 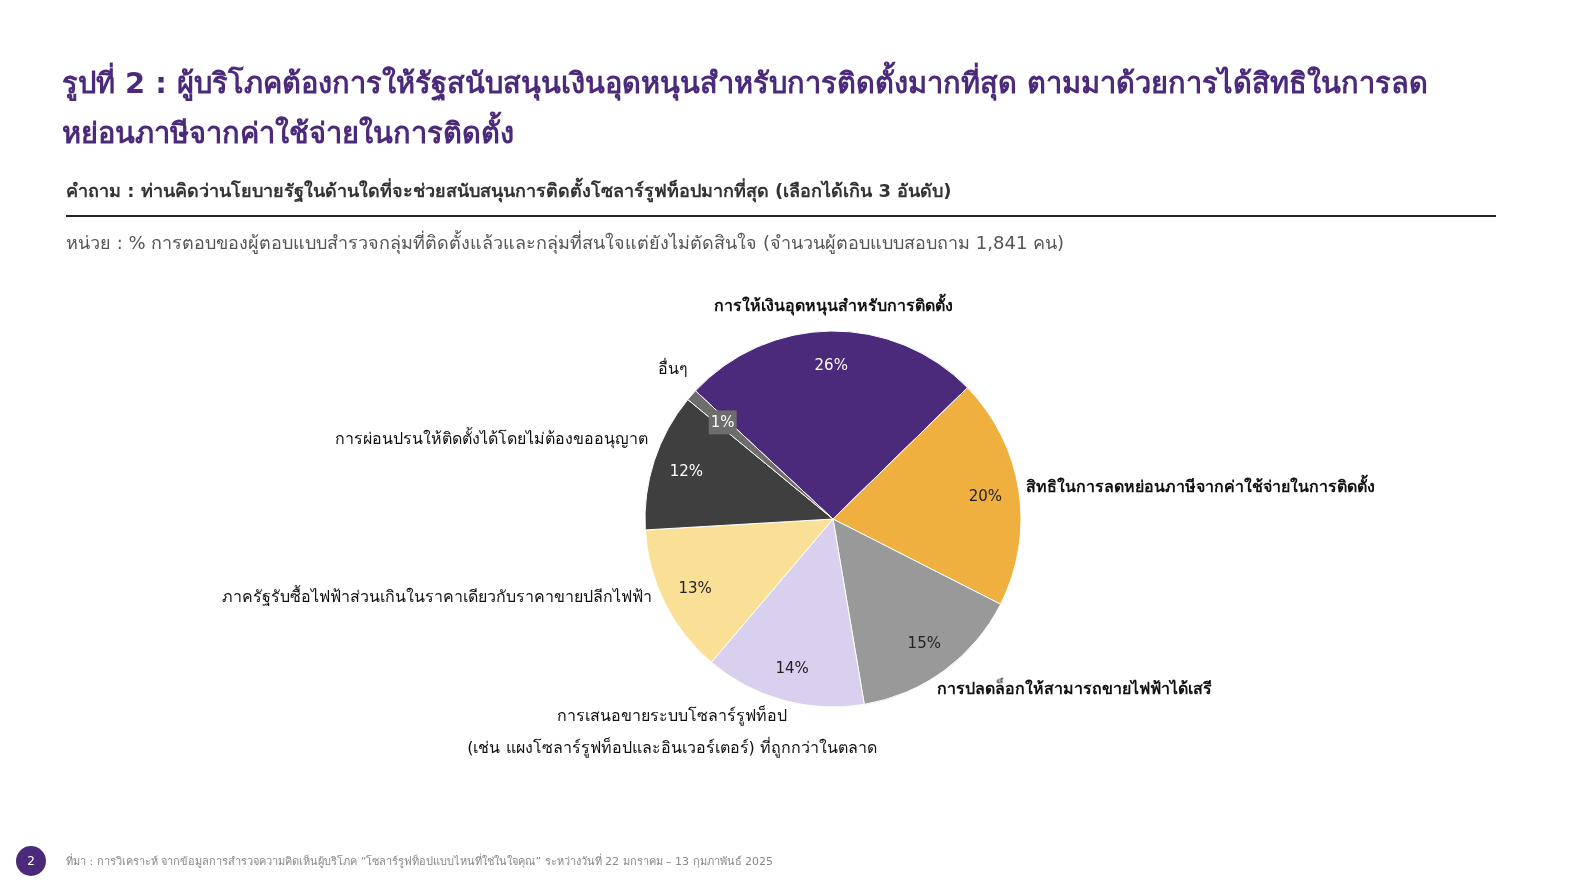 I want to click on slice-label: อื่นๆ, so click(x=673, y=367).